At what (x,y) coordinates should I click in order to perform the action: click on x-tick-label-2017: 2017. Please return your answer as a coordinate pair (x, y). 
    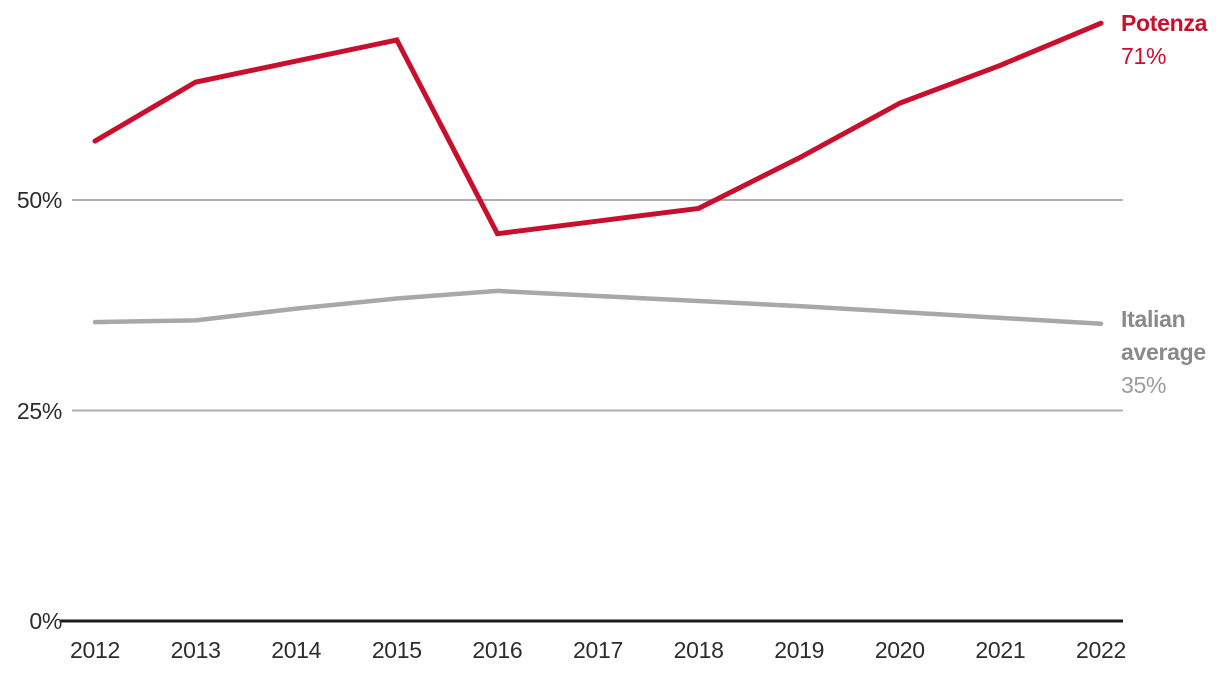
    Looking at the image, I should click on (598, 650).